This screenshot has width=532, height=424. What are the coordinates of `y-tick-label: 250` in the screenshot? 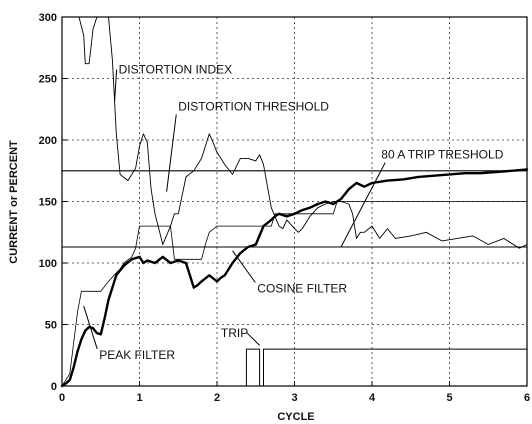 It's located at (48, 80).